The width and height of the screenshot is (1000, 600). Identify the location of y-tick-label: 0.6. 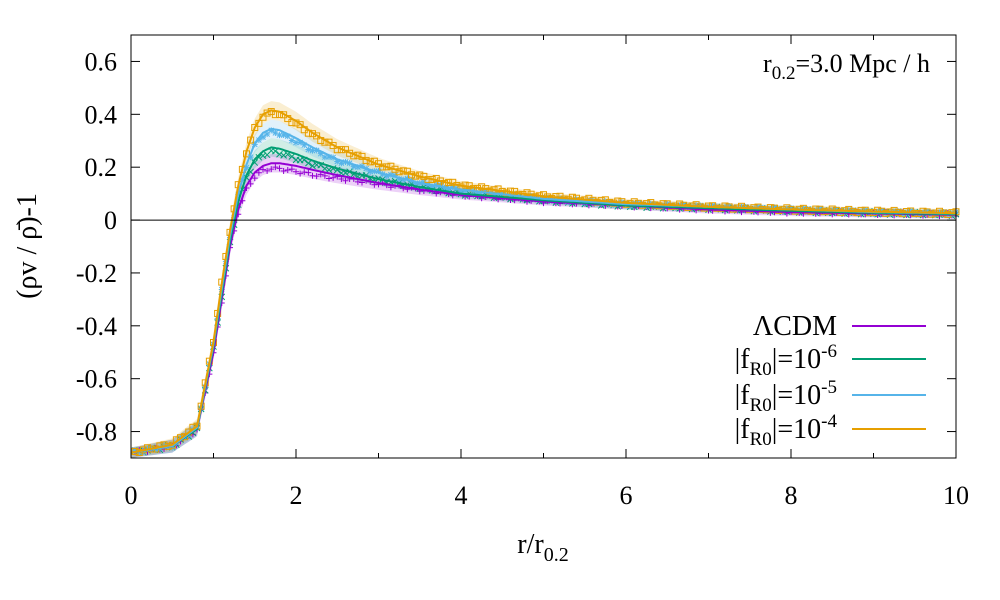
(101, 61).